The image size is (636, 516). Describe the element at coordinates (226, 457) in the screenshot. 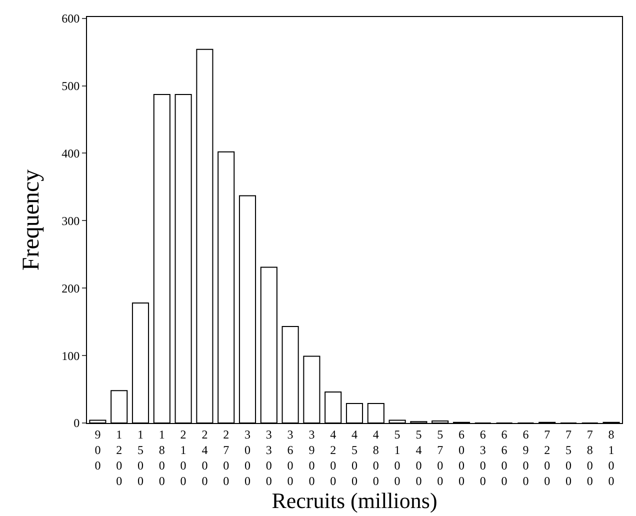

I see `x-tick-label: 2700` at that location.